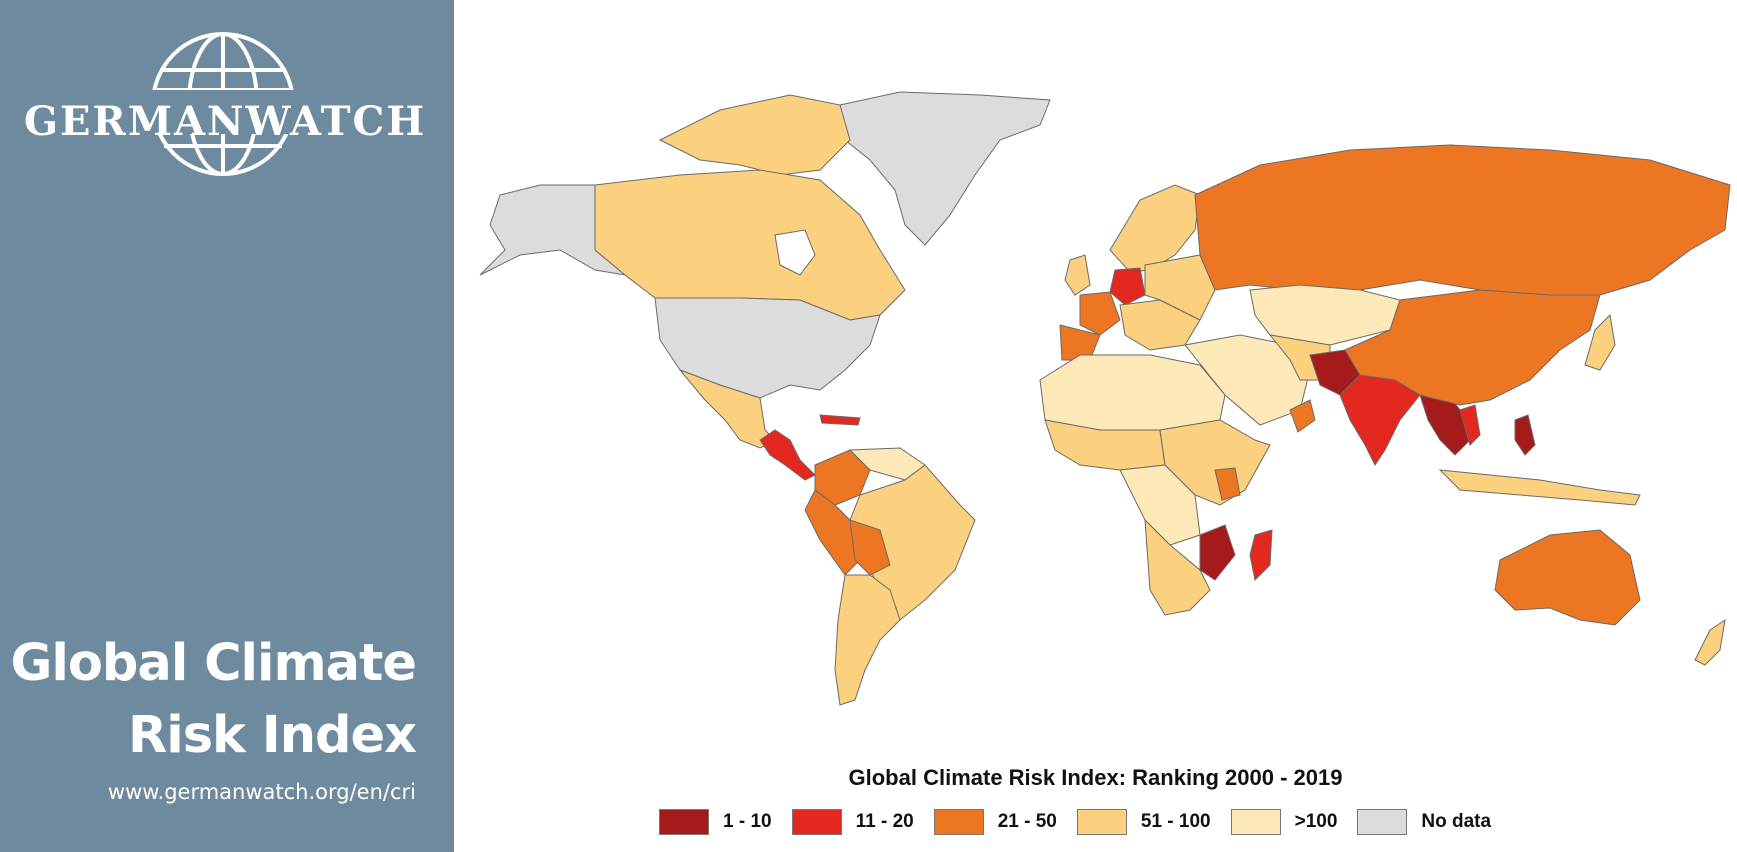 The image size is (1737, 852). What do you see at coordinates (1077, 275) in the screenshot?
I see `uk` at bounding box center [1077, 275].